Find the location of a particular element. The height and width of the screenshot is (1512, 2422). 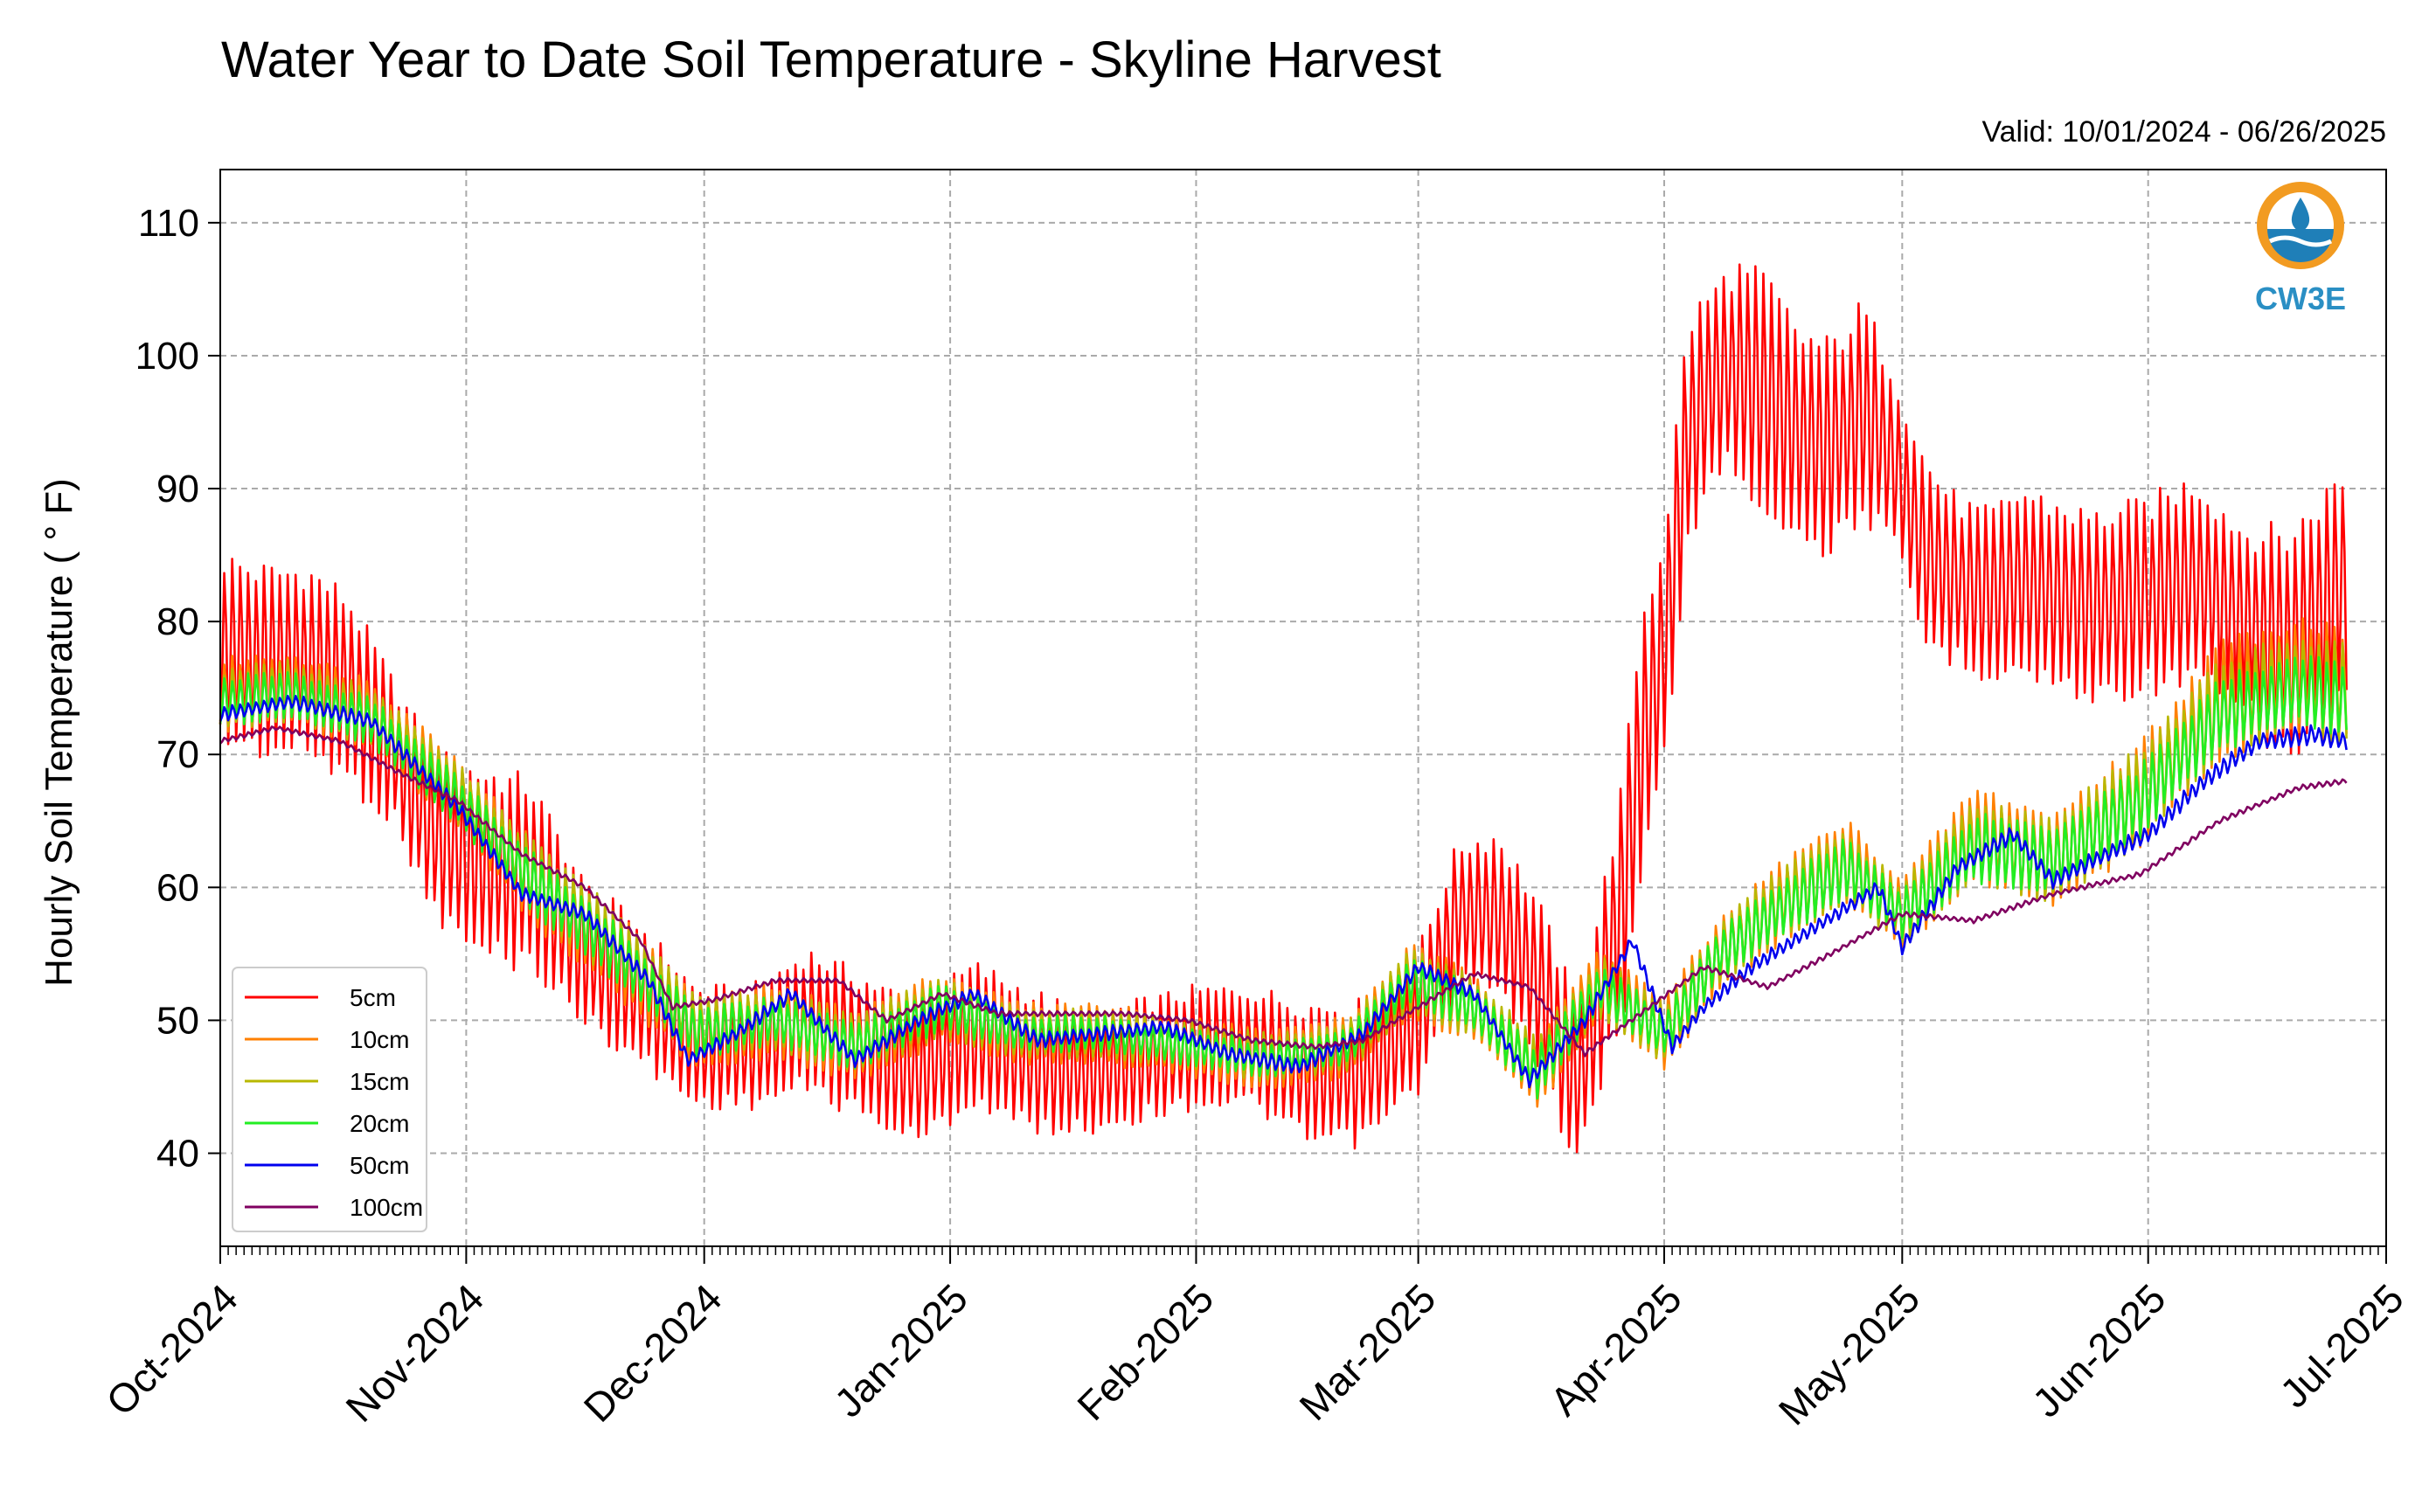

cw3e-logo-icon is located at coordinates (2300, 225).